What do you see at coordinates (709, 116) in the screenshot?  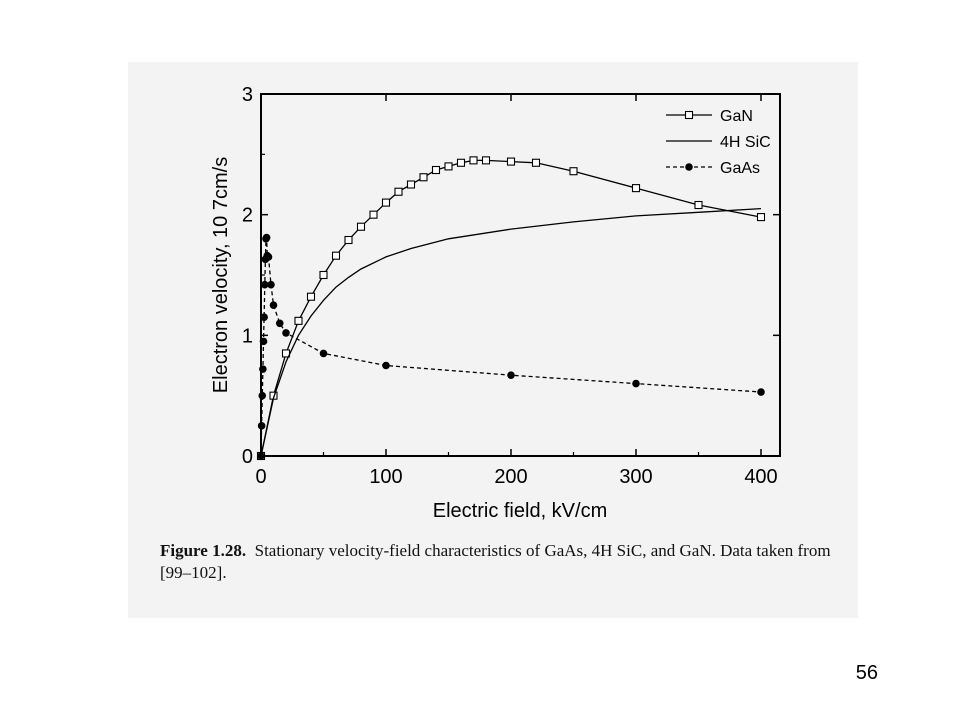 I see `legend-item-gan: GaN` at bounding box center [709, 116].